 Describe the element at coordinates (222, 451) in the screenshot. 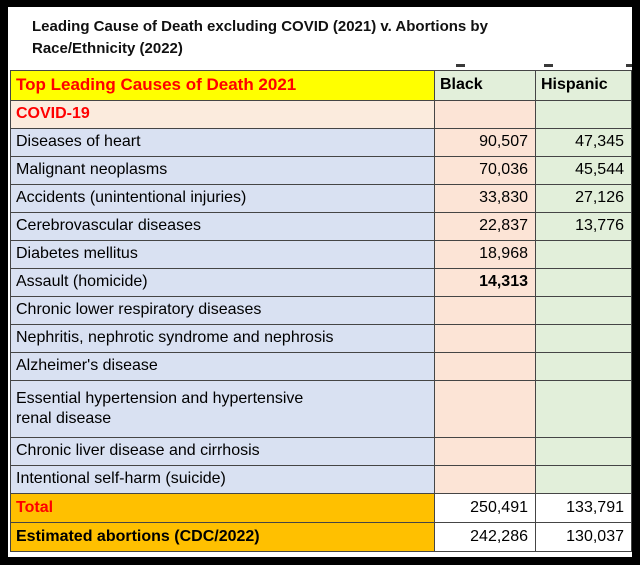

I see `cause-label: Chronic liver disease and cirrhosis` at that location.